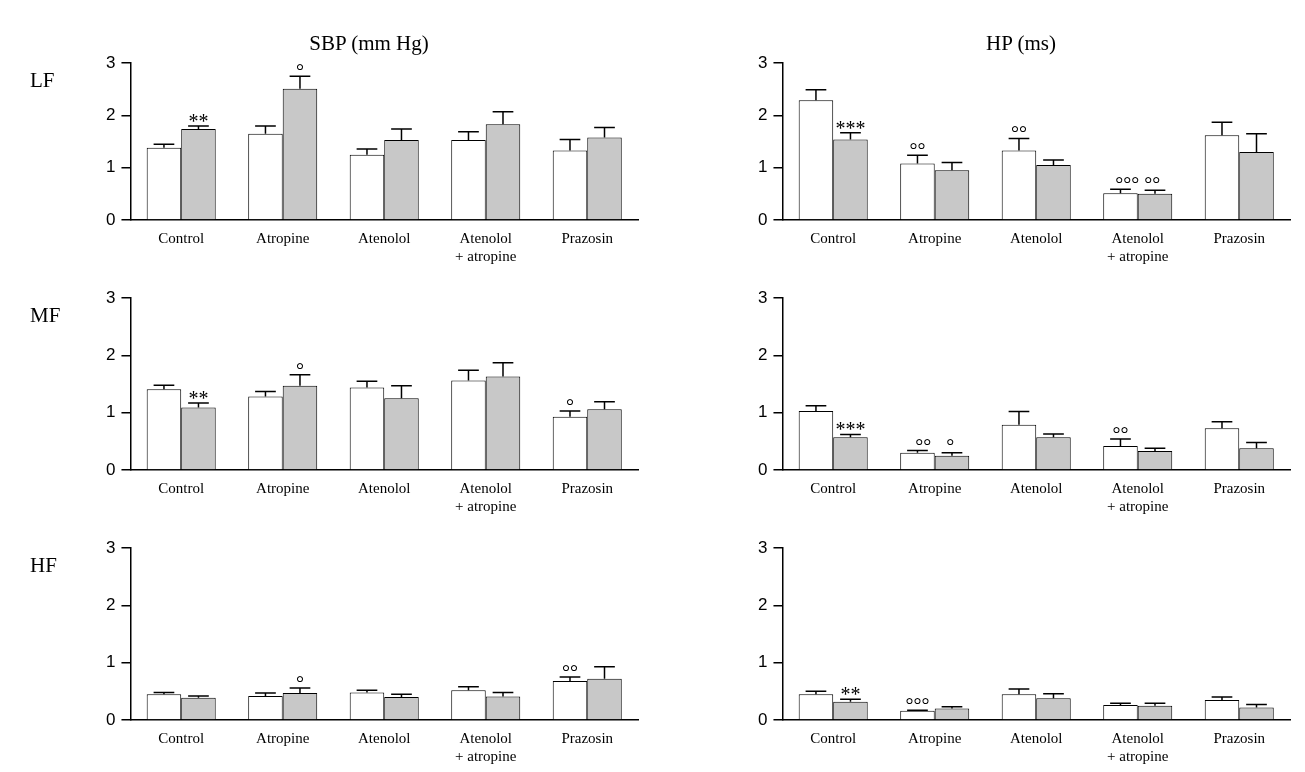  Describe the element at coordinates (1138, 184) in the screenshot. I see `annotation: °°° °°` at that location.